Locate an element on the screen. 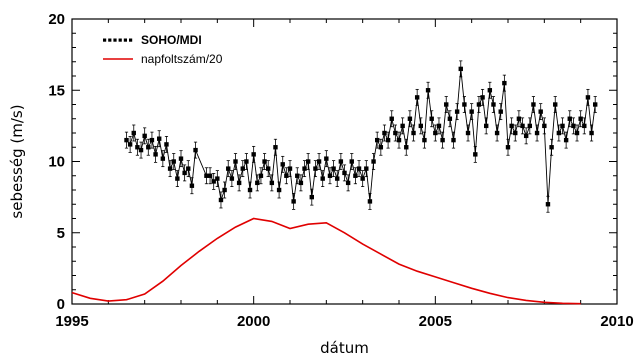 The width and height of the screenshot is (639, 358). x-tick-label: 2000 is located at coordinates (253, 321).